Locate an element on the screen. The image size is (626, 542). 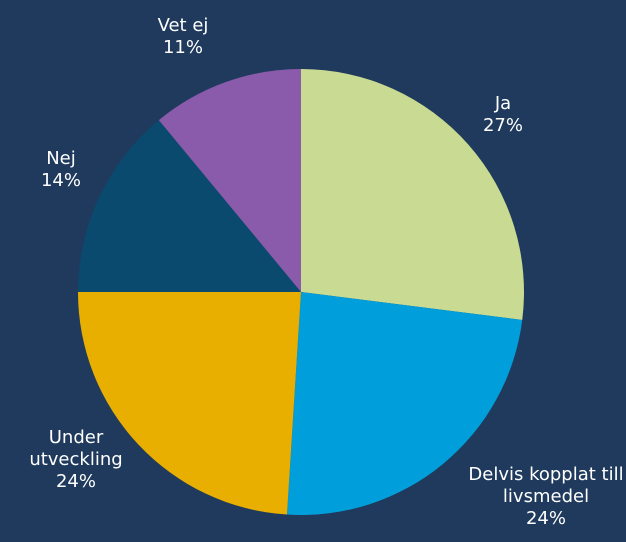
value-label: 11% is located at coordinates (182, 47).